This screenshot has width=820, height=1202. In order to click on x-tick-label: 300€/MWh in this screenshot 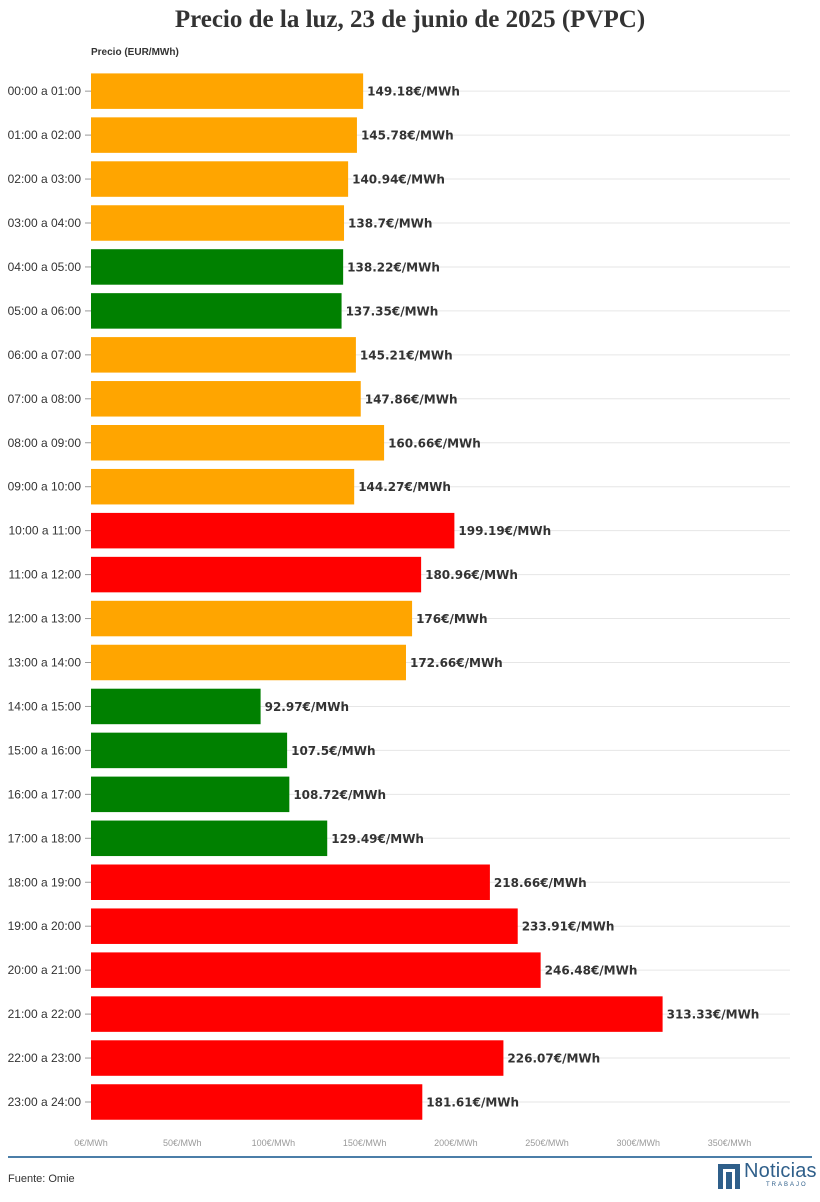, I will do `click(639, 1143)`.